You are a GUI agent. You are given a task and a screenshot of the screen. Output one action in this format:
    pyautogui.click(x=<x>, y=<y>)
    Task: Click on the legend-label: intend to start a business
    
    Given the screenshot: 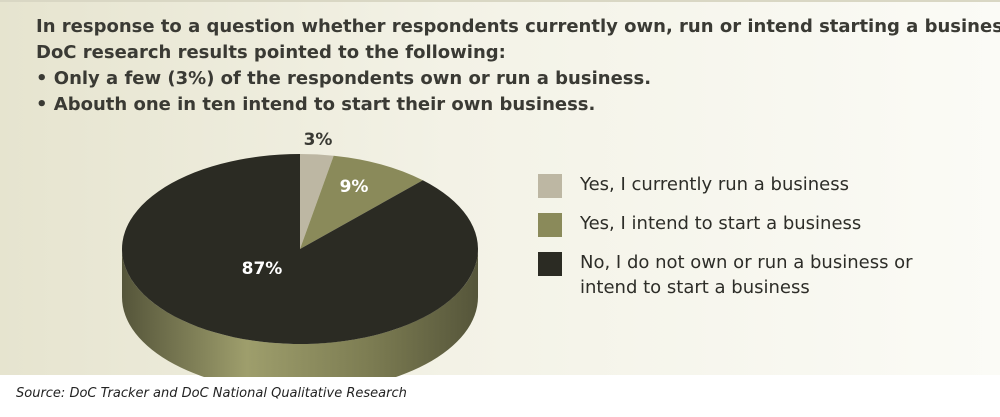 What is the action you would take?
    pyautogui.click(x=695, y=287)
    